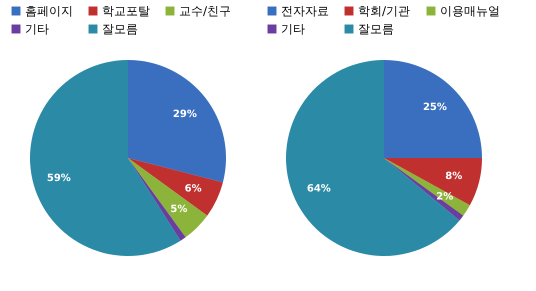 The height and width of the screenshot is (291, 536). Describe the element at coordinates (470, 11) in the screenshot. I see `legend-label: 이용매뉴얼` at that location.